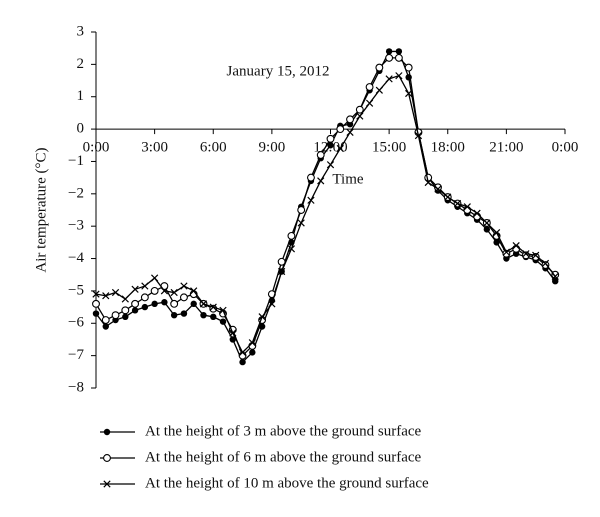 This screenshot has height=517, width=600. I want to click on y-tick-label: 1, so click(81, 96).